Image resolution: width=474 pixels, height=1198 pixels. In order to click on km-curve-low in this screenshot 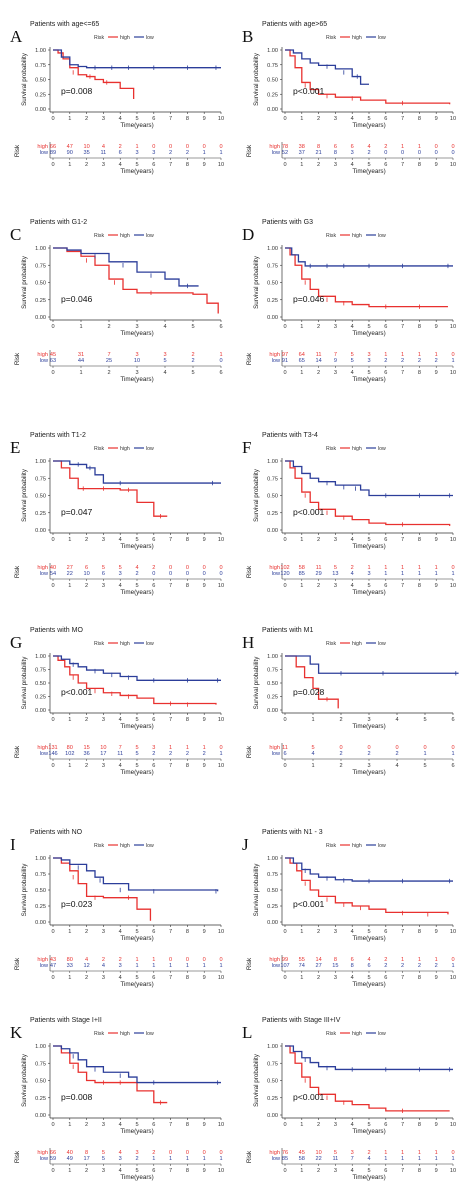, I will do `click(369, 257)`.